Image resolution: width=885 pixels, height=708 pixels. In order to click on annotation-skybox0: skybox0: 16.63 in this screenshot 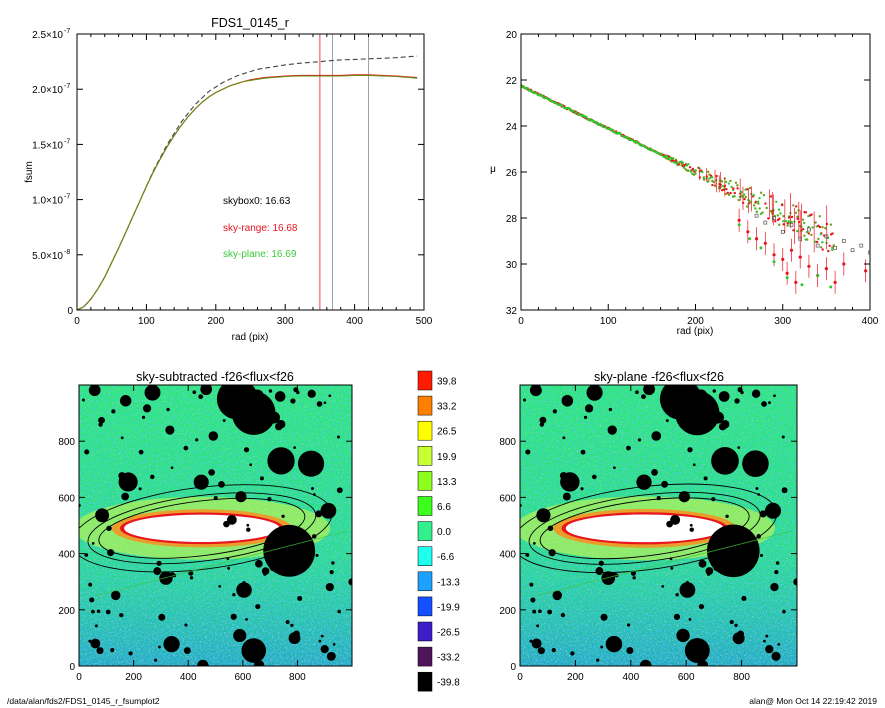, I will do `click(257, 201)`.